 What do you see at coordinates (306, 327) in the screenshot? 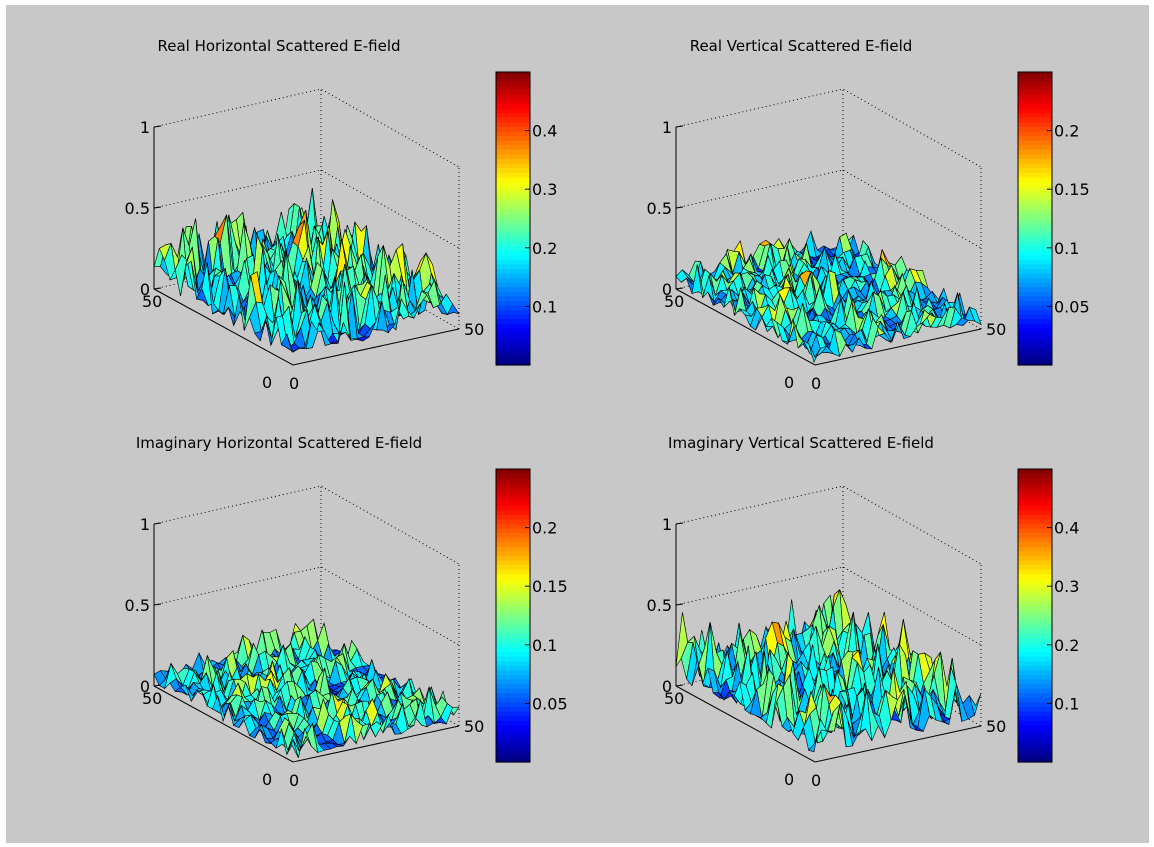
I see `floor-edge` at bounding box center [306, 327].